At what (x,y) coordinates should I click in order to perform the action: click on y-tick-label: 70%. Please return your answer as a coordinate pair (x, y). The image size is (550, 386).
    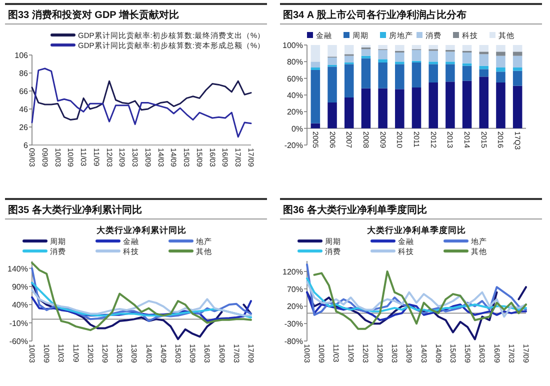
    Looking at the image, I should click on (294, 289).